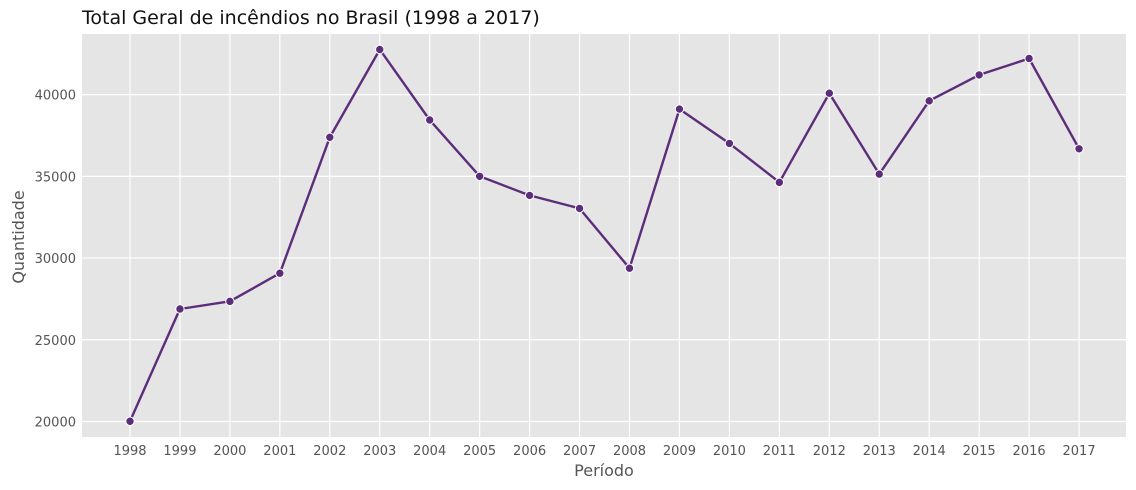 This screenshot has height=490, width=1136. What do you see at coordinates (429, 451) in the screenshot?
I see `x-tick-label: 2004` at bounding box center [429, 451].